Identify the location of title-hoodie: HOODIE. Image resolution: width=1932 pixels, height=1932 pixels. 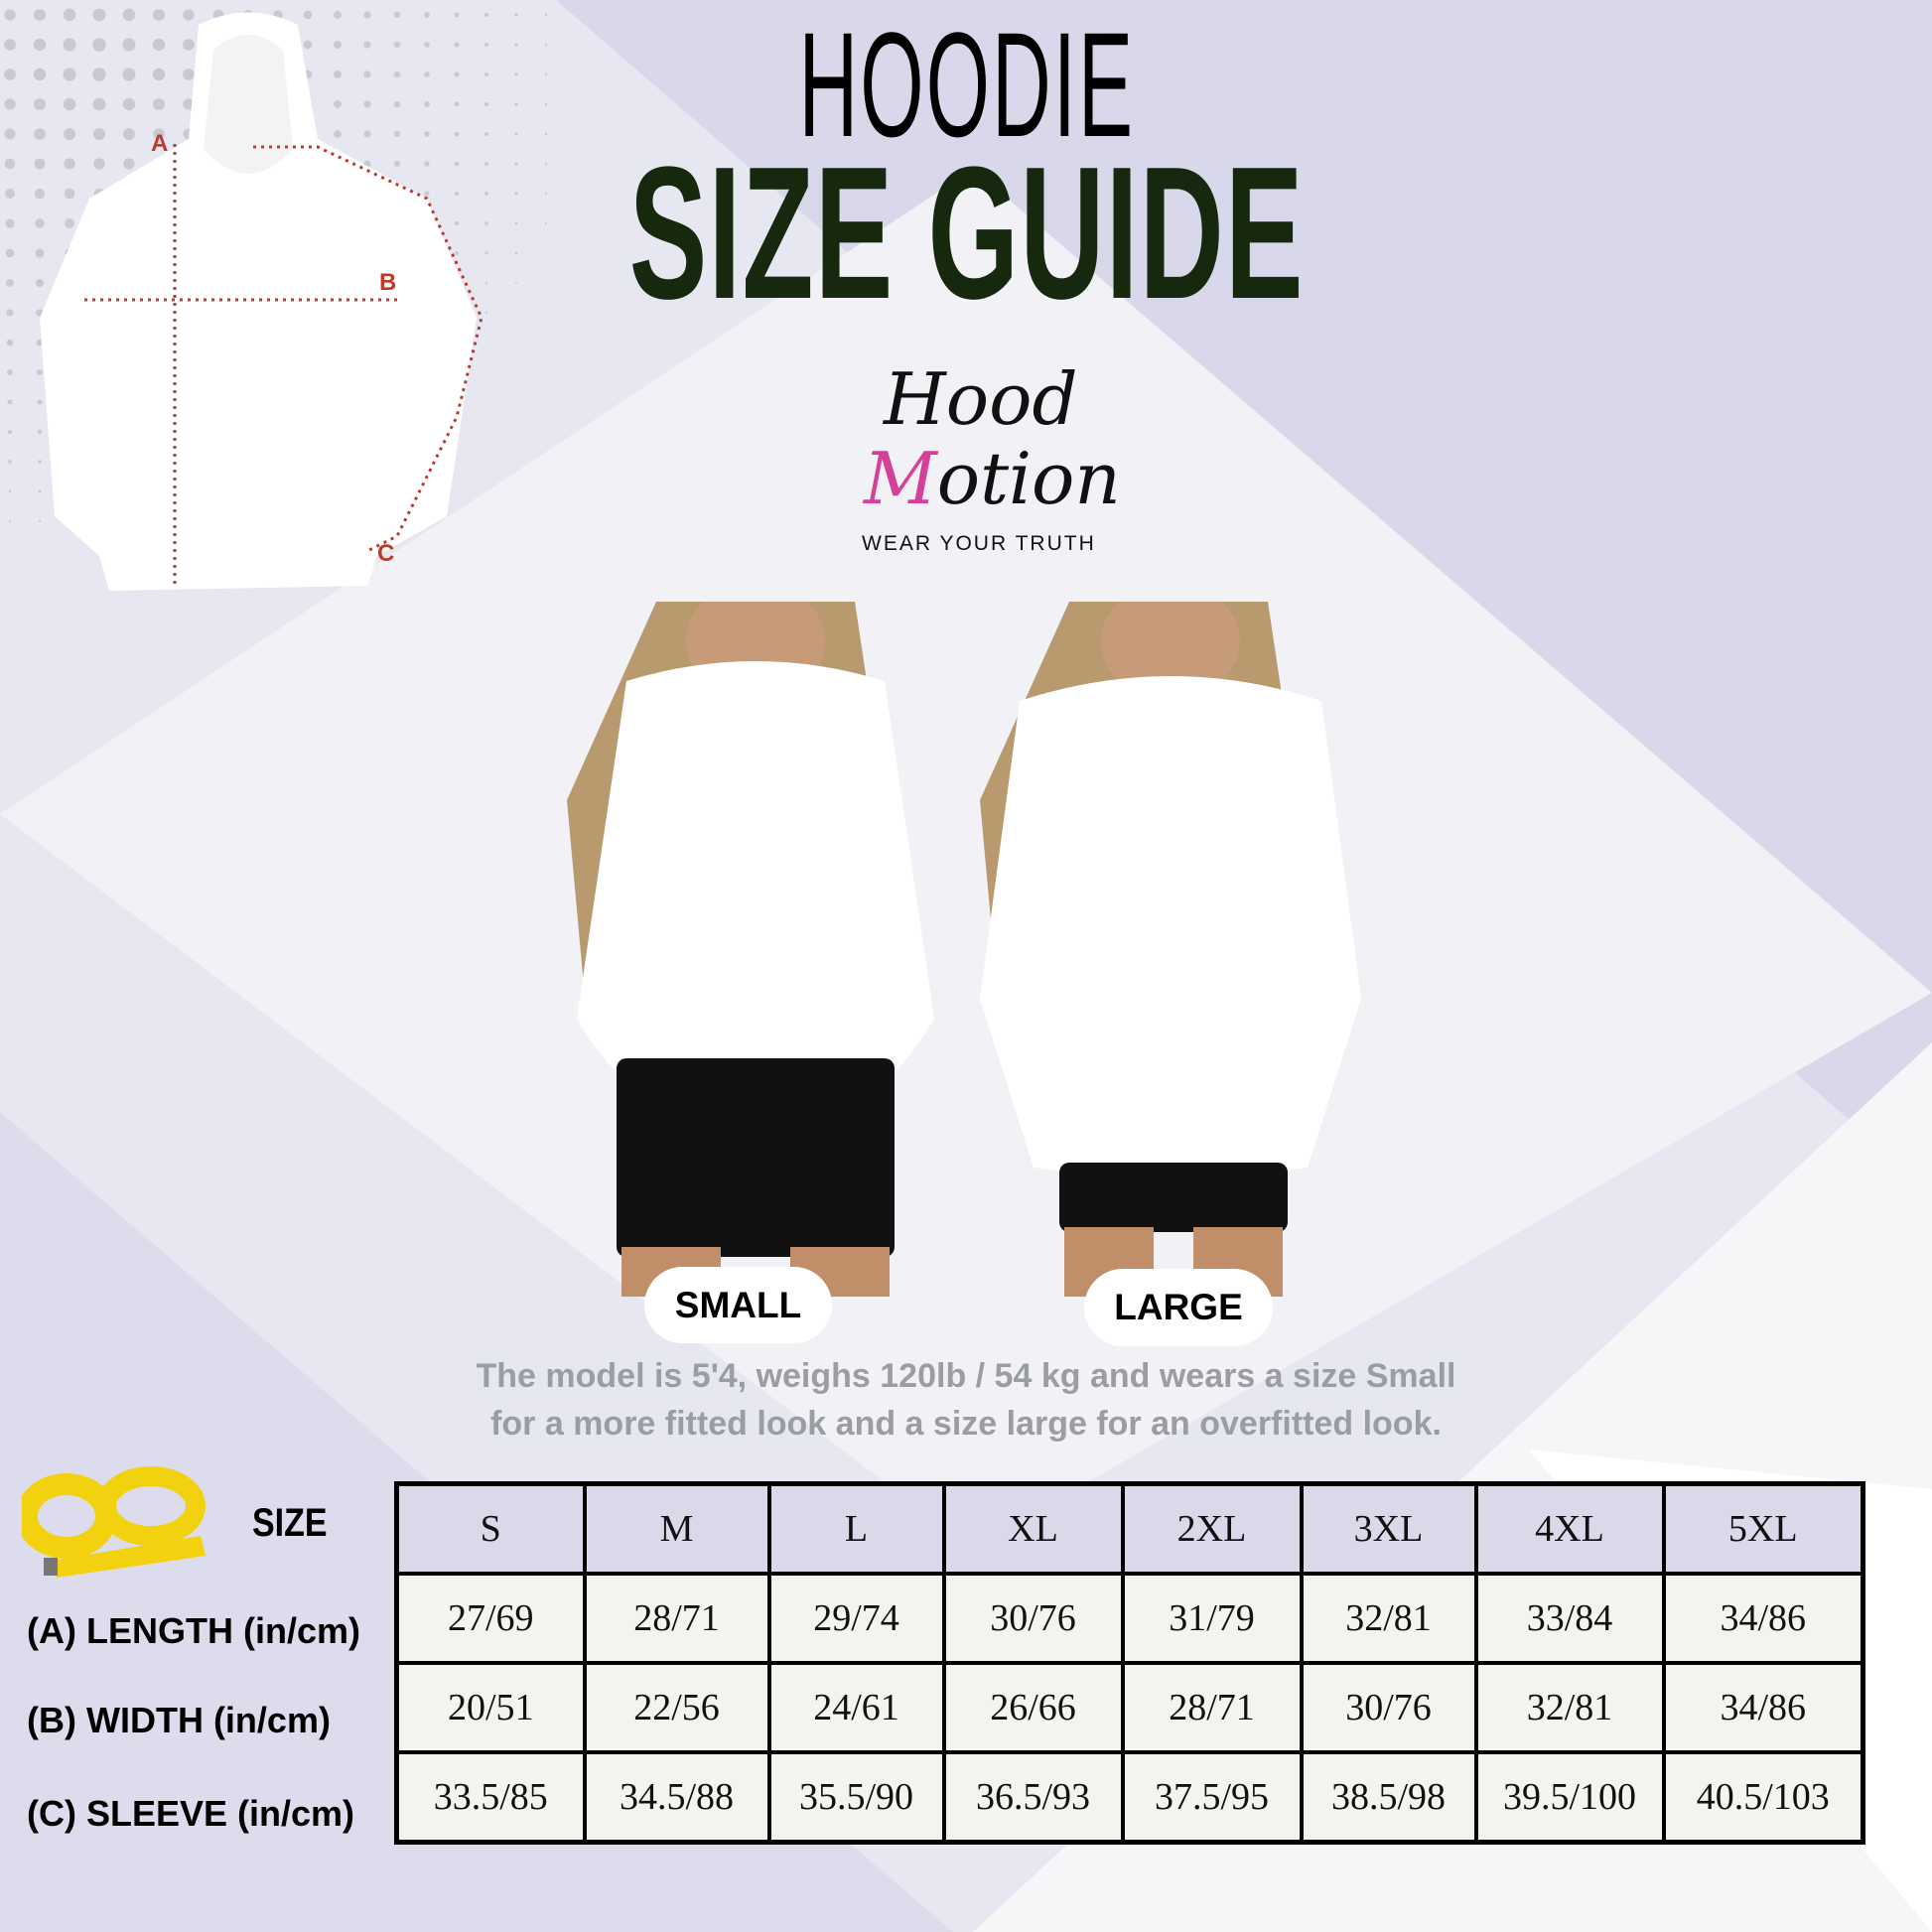
(967, 85).